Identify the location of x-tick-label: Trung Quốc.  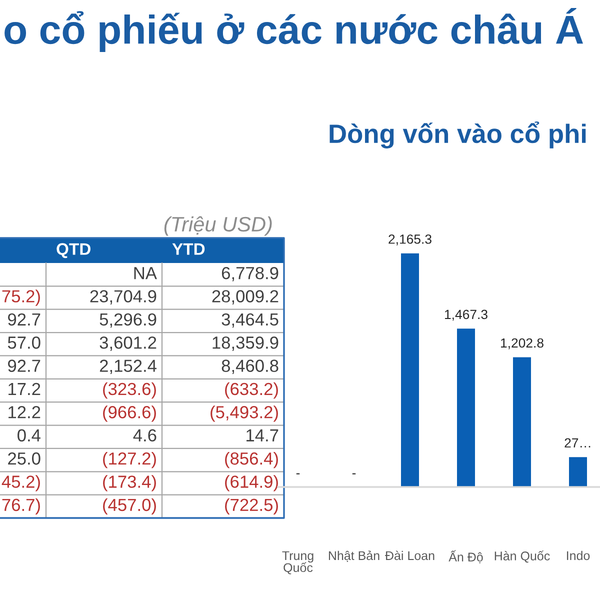
(298, 562).